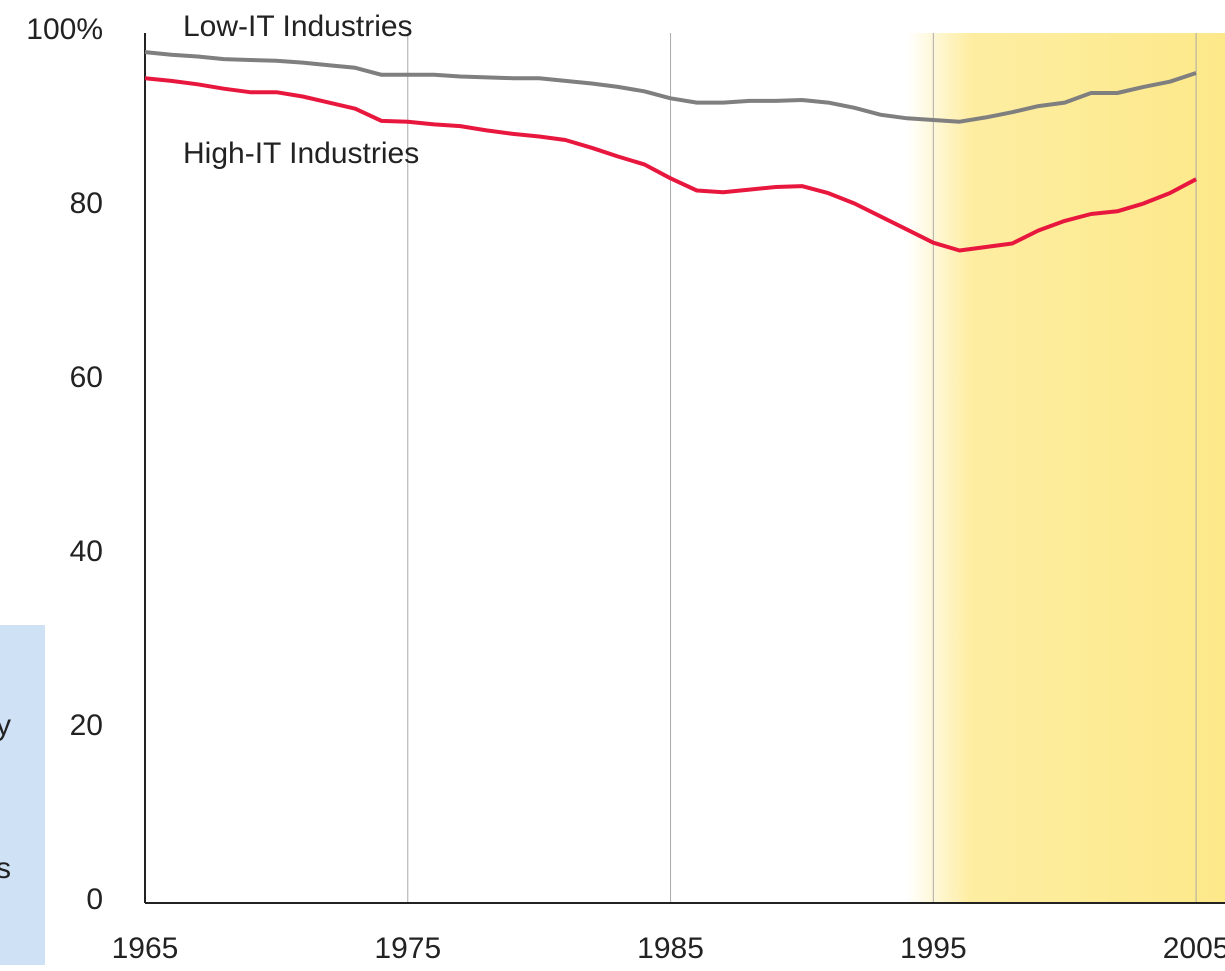 Image resolution: width=1225 pixels, height=971 pixels. What do you see at coordinates (86, 377) in the screenshot?
I see `y-tick-label: 60` at bounding box center [86, 377].